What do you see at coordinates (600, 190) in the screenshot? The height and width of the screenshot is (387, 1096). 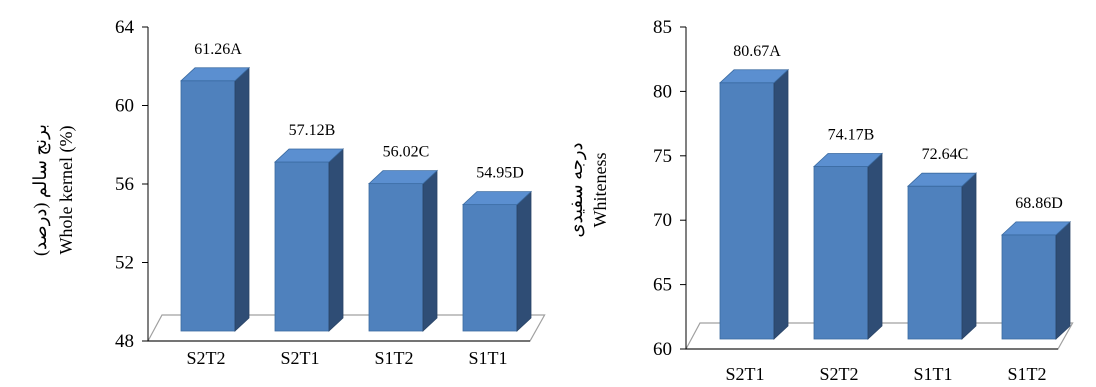 I see `y-axis-title: Whiteness` at bounding box center [600, 190].